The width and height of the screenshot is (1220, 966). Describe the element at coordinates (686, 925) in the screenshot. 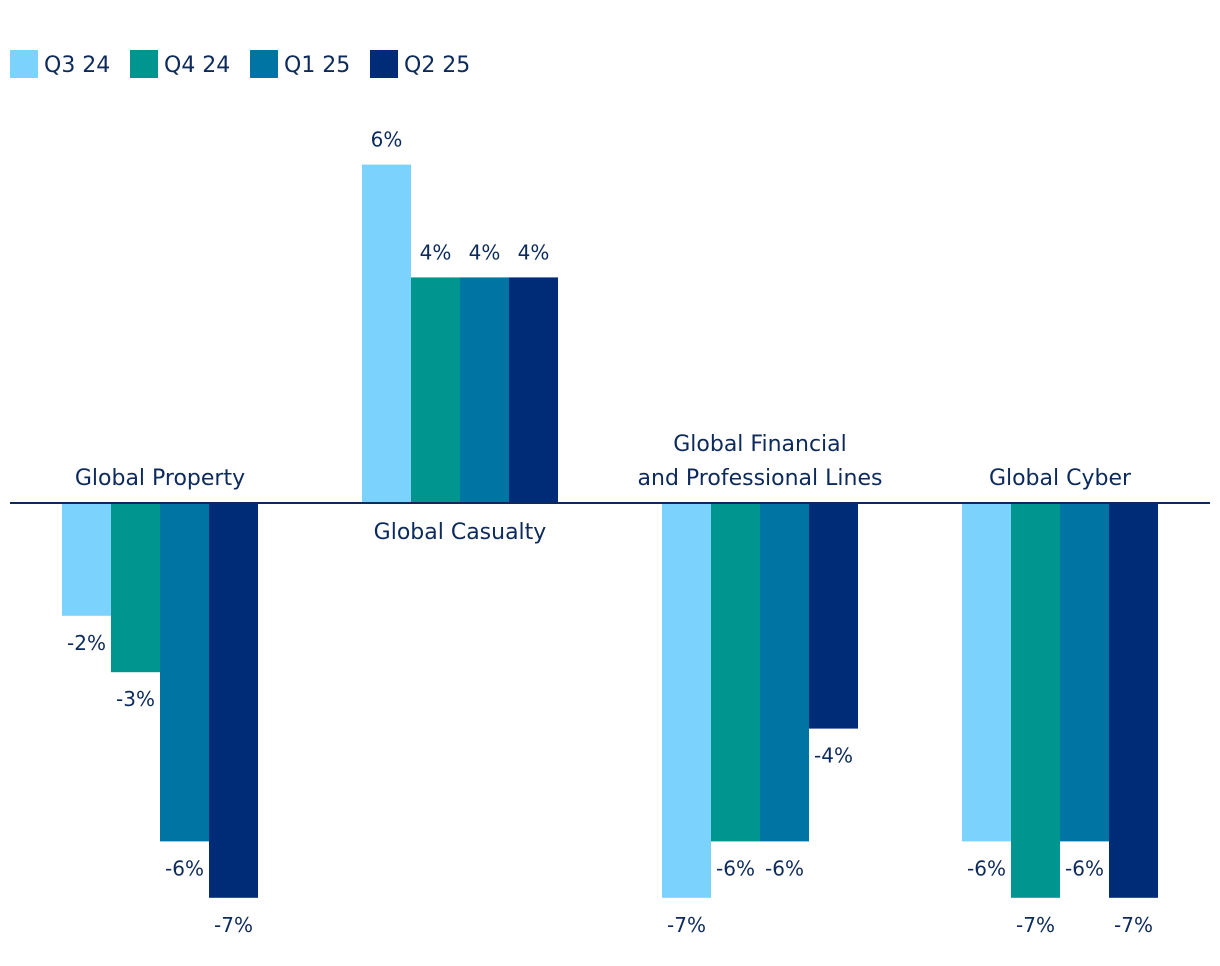

I see `value-label-global-financial-and-professional-lines-q3-24: -7%` at that location.